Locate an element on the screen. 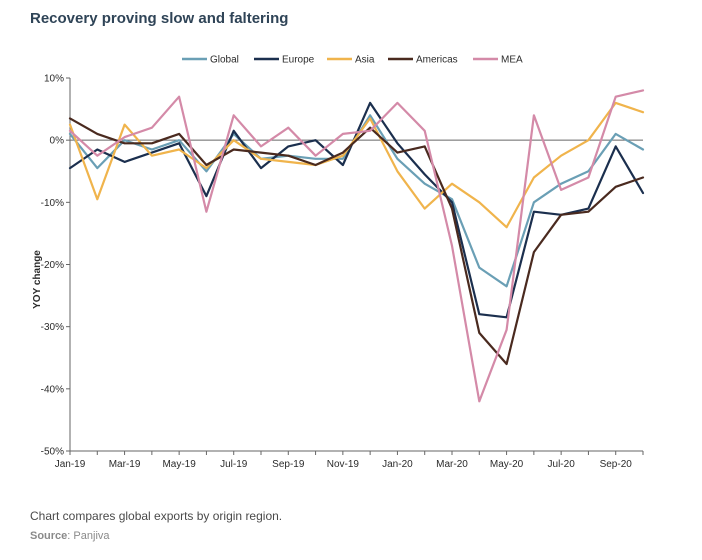 The width and height of the screenshot is (702, 560). y-tick-label: 10% is located at coordinates (54, 79).